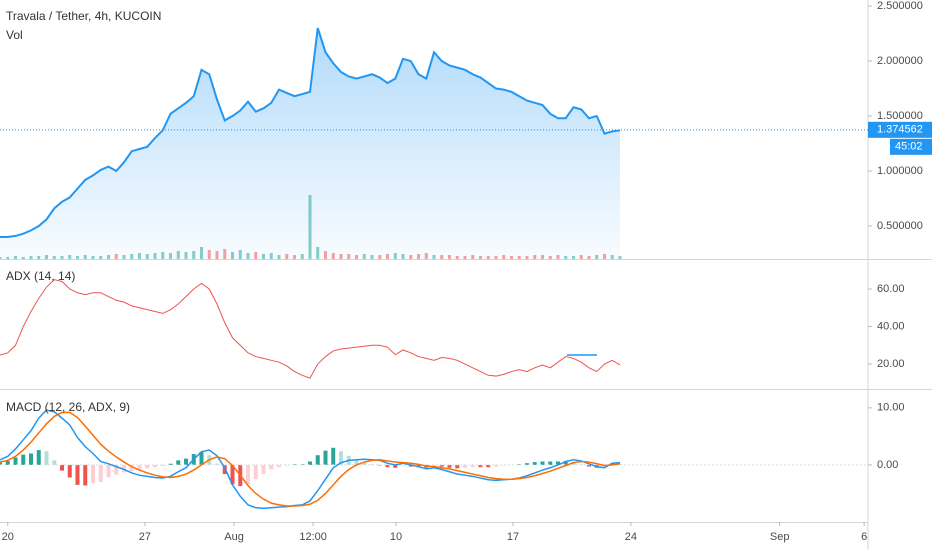 The image size is (932, 550). I want to click on y-tick-label: 40.00, so click(891, 326).